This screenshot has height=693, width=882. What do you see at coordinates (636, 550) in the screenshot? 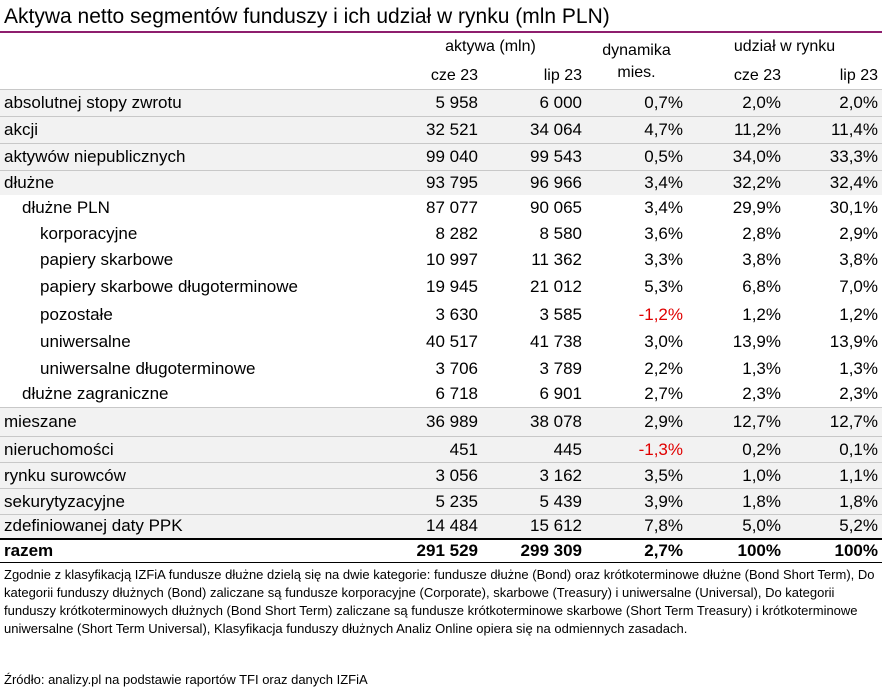
I see `total-dynamics: 2,7%` at bounding box center [636, 550].